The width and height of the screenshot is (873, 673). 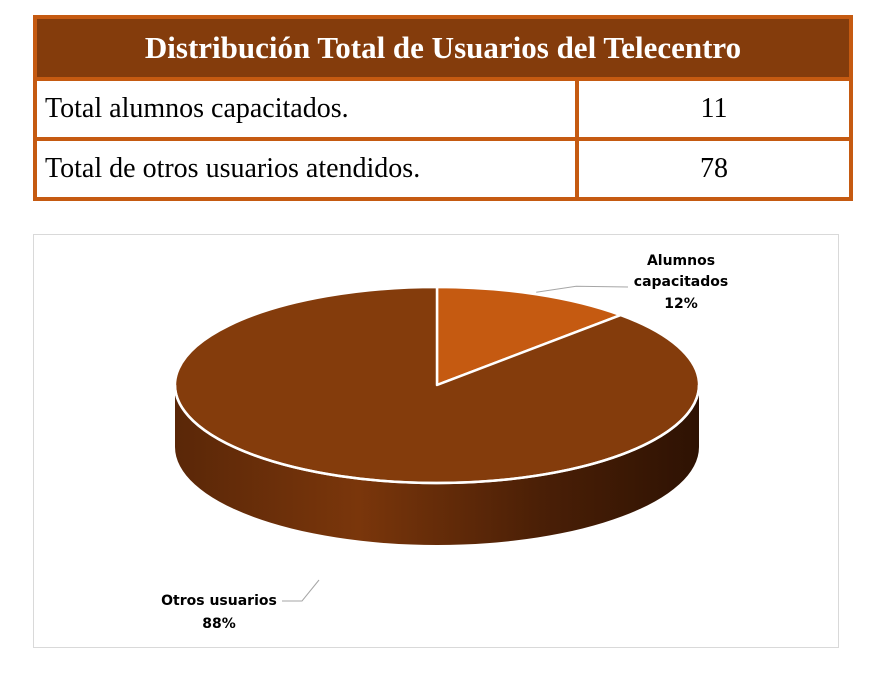 I want to click on label-otros-line1: Otros usuarios, so click(x=219, y=601).